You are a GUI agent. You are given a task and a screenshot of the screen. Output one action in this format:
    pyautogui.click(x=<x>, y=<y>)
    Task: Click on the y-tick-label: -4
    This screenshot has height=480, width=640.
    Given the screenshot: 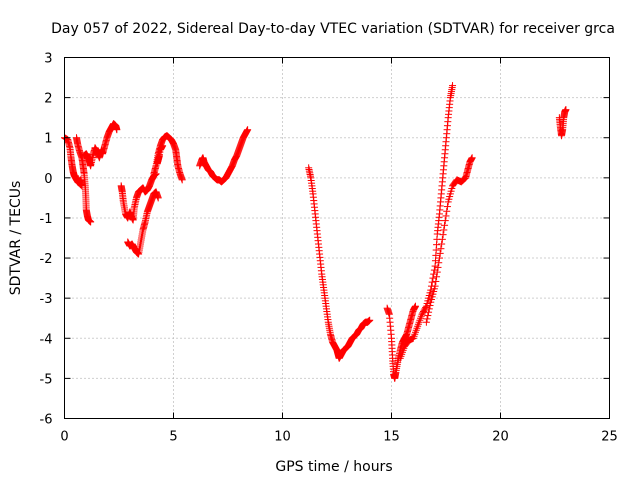 What is the action you would take?
    pyautogui.click(x=46, y=339)
    